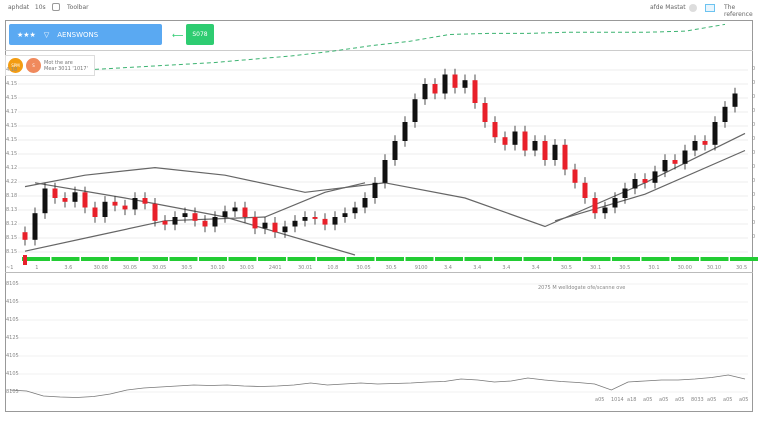 This screenshot has height=426, width=760. I want to click on interval: 10s, so click(40, 7).